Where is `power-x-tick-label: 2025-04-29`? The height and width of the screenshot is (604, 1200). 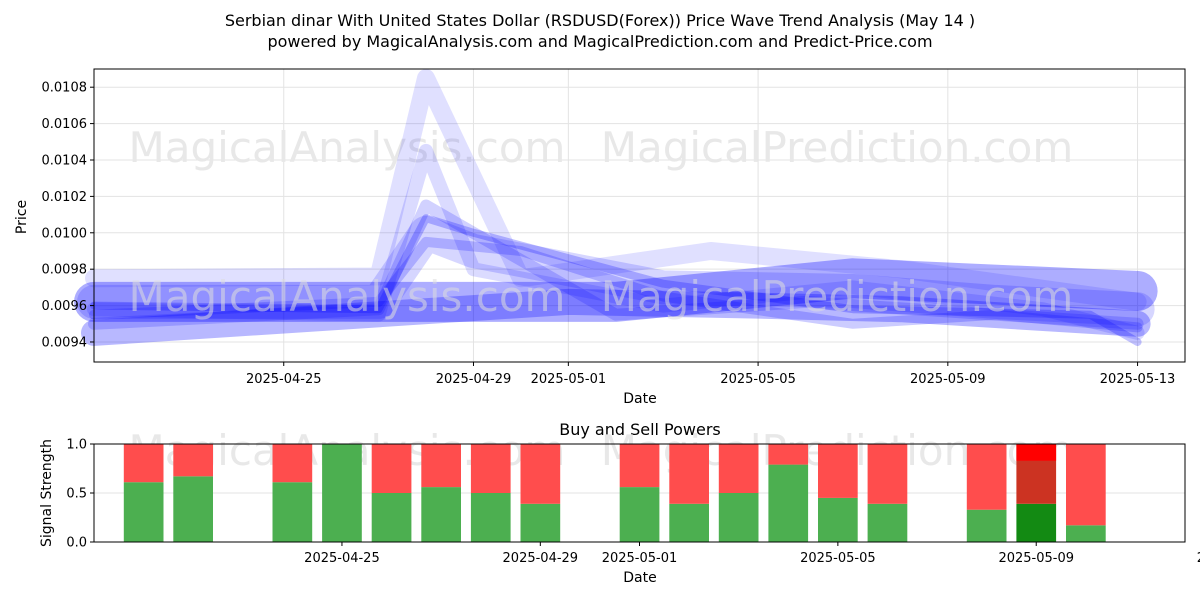
power-x-tick-label: 2025-04-29 is located at coordinates (541, 558).